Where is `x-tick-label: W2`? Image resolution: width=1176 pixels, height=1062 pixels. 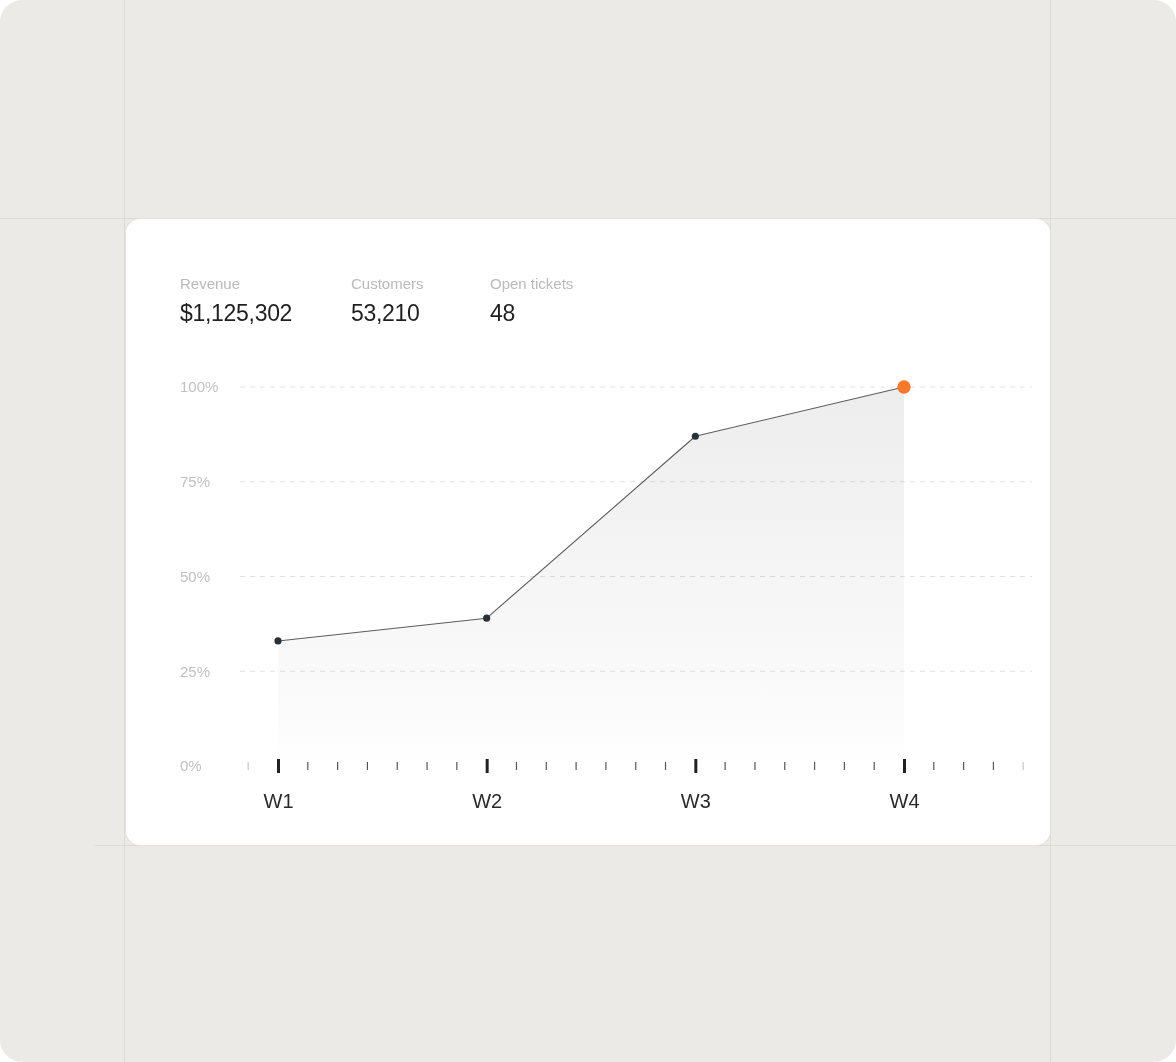
x-tick-label: W2 is located at coordinates (487, 801).